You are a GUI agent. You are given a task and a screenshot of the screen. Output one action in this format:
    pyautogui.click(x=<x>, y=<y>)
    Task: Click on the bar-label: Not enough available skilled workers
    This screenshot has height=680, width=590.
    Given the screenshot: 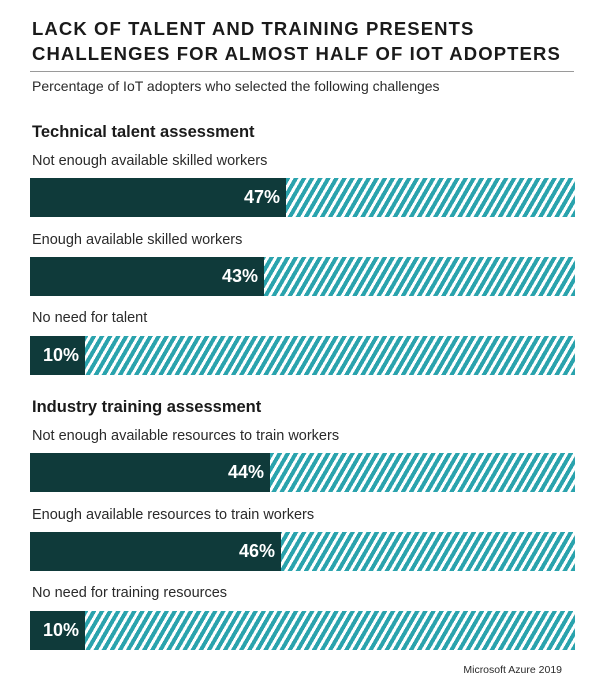 What is the action you would take?
    pyautogui.click(x=150, y=161)
    